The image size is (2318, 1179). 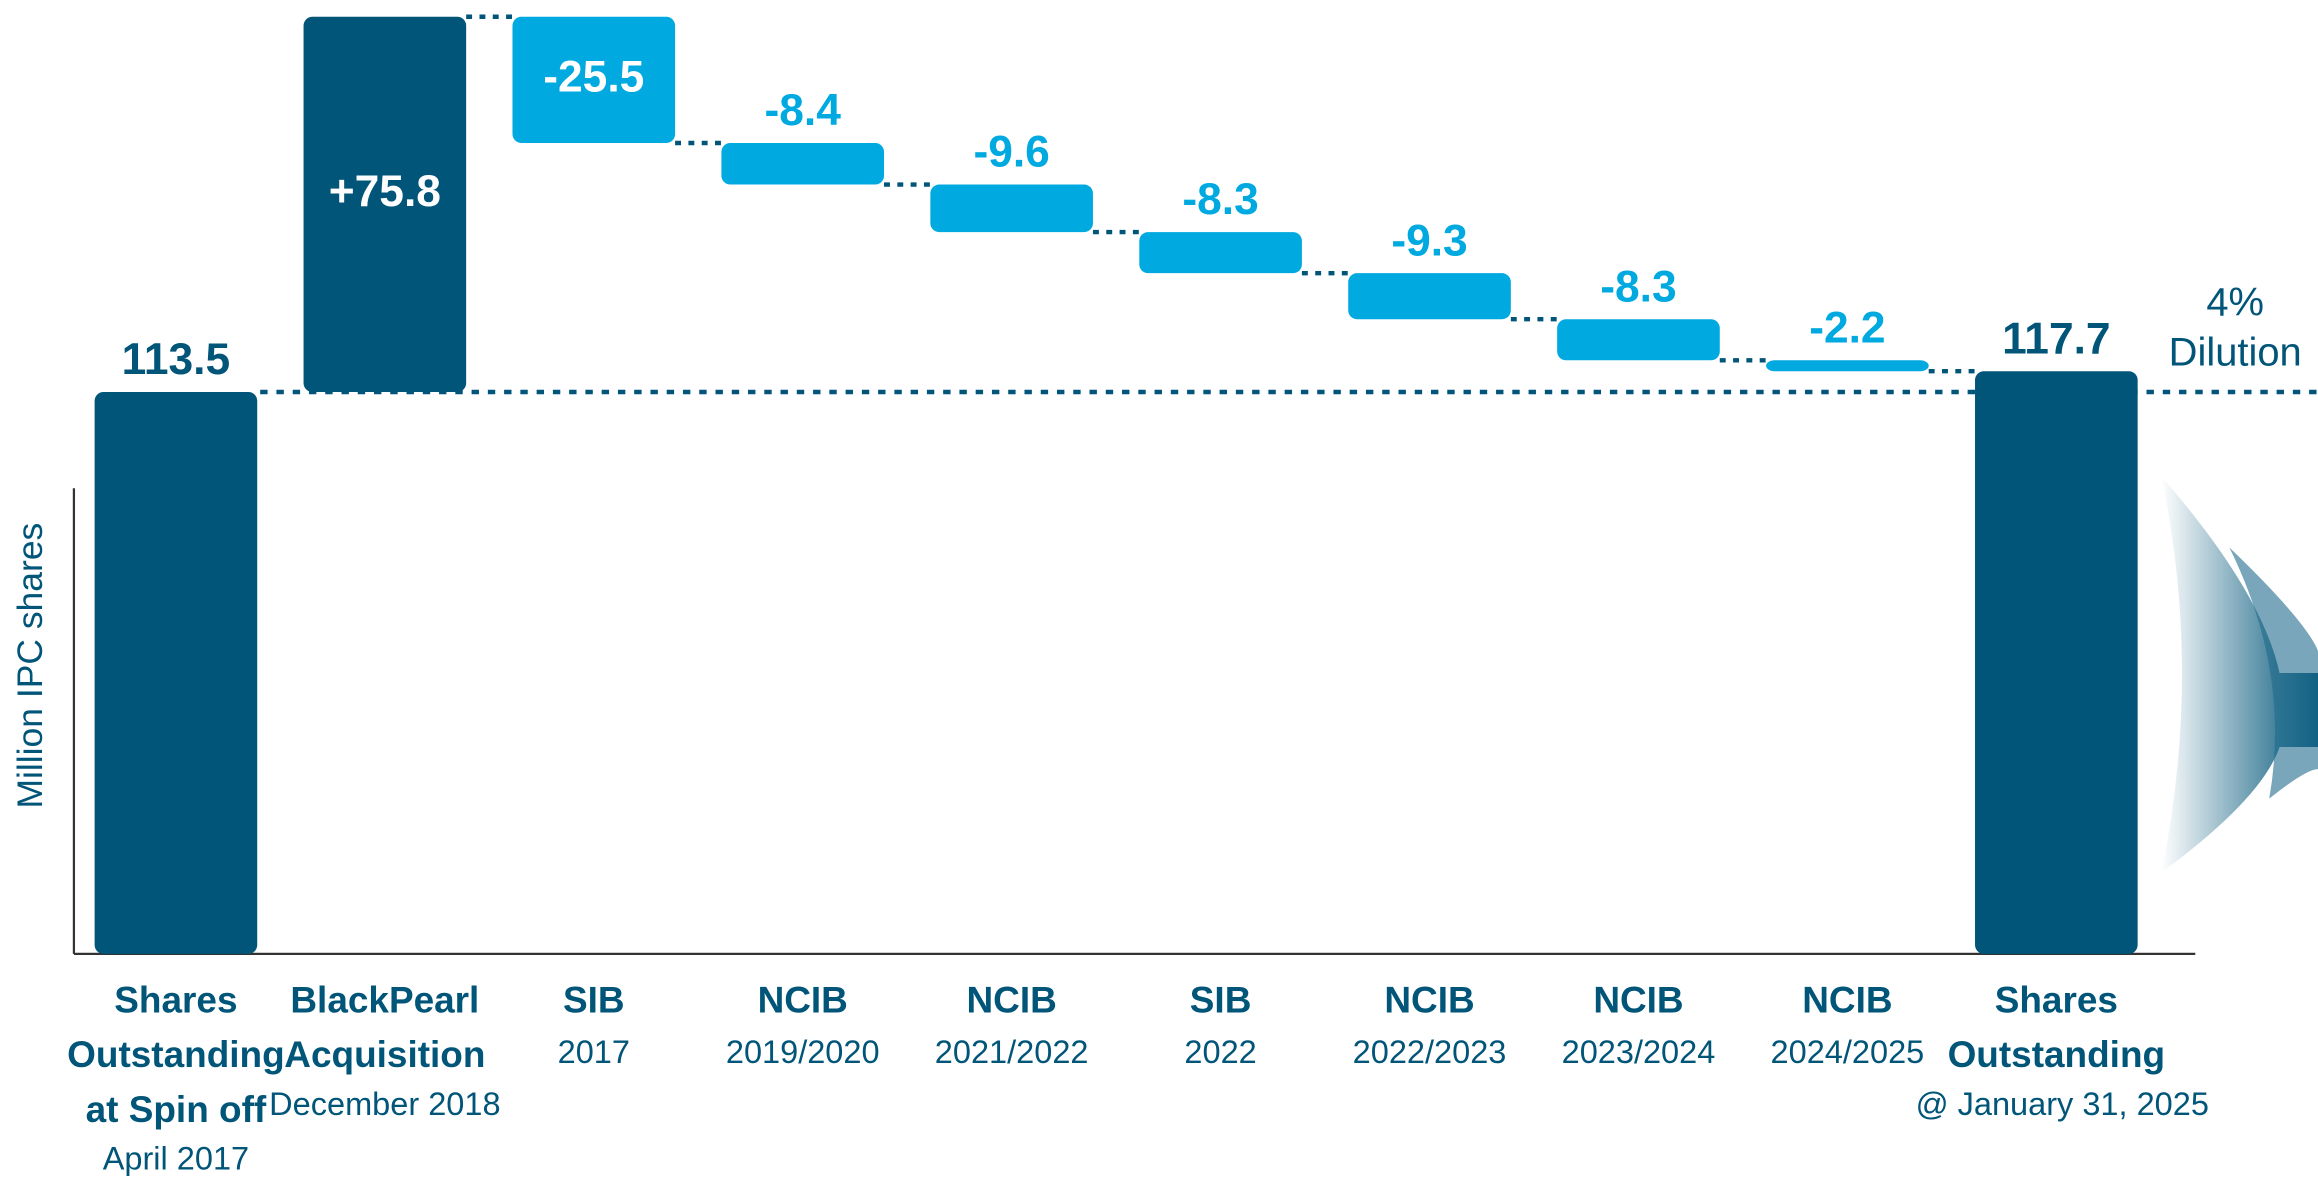 What do you see at coordinates (30, 666) in the screenshot?
I see `y-axis-label: Million IPC shares` at bounding box center [30, 666].